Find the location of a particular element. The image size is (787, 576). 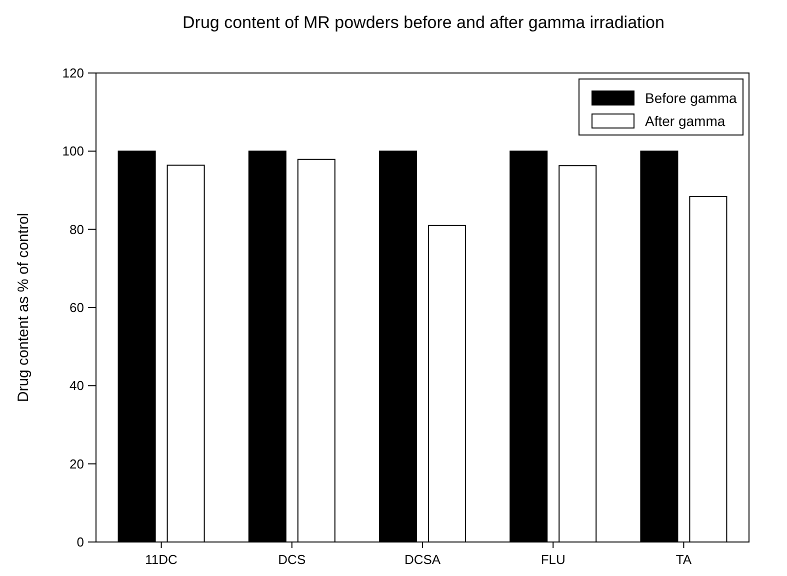

x-tick-label: DCS is located at coordinates (292, 559).